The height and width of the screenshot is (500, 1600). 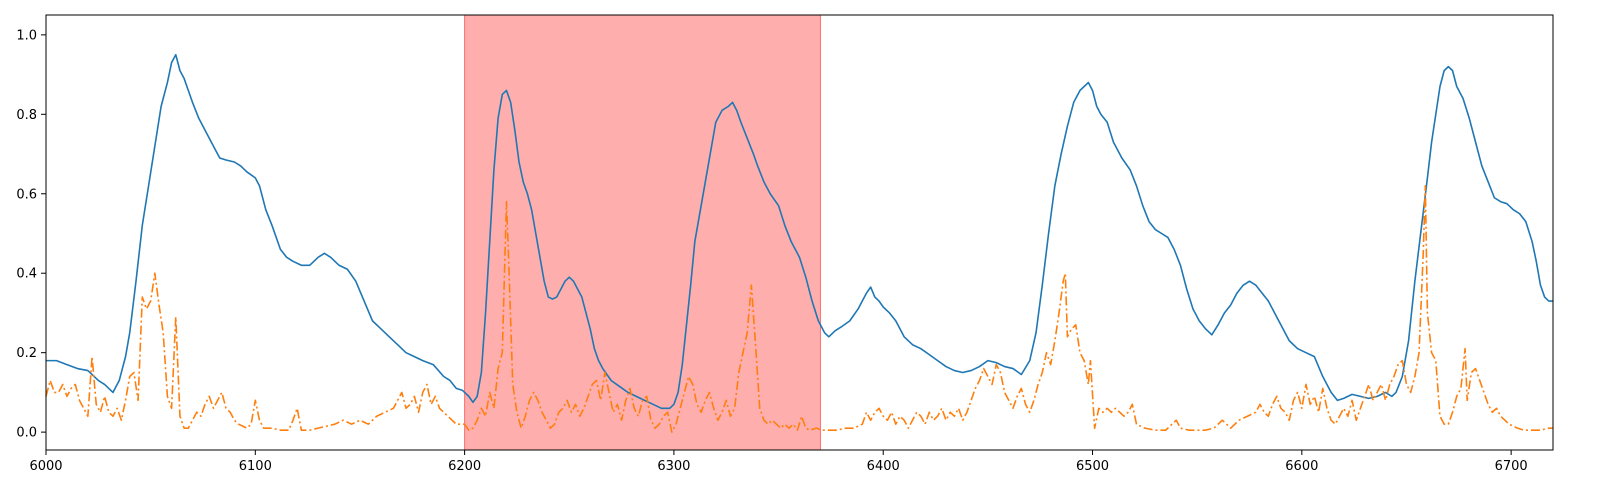 I want to click on x-axis: 6000 6100 6200 6300 6400 6500 6600 6700, so click(x=778, y=462).